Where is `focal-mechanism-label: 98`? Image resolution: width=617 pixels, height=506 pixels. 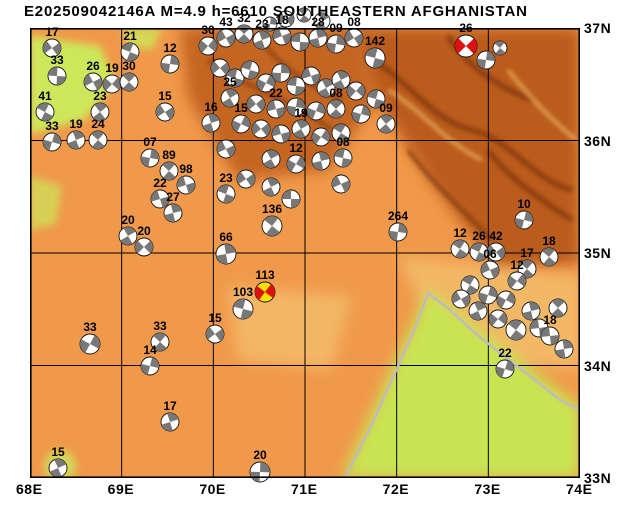
focal-mechanism-label: 98 is located at coordinates (186, 169).